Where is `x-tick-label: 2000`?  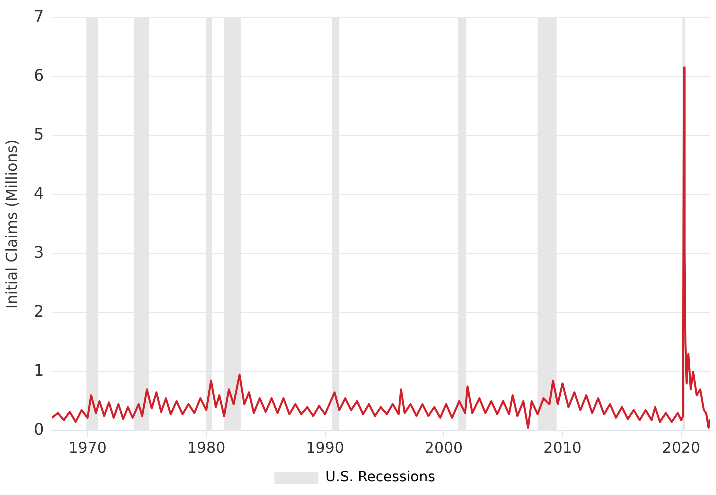
x-tick-label: 2000 is located at coordinates (444, 447).